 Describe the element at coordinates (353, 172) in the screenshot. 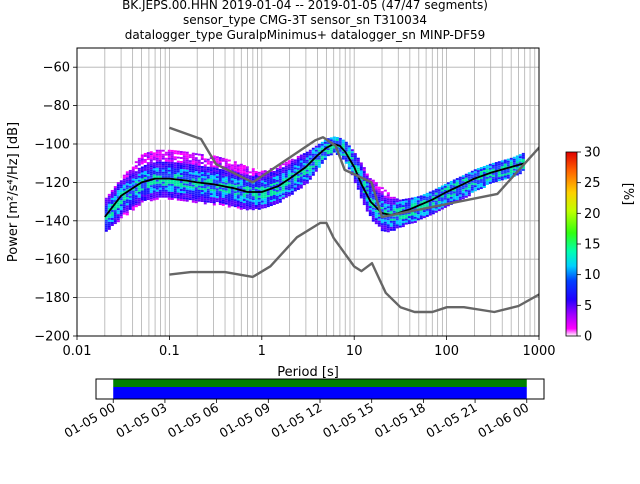

I see `noise-model-high-line` at that location.